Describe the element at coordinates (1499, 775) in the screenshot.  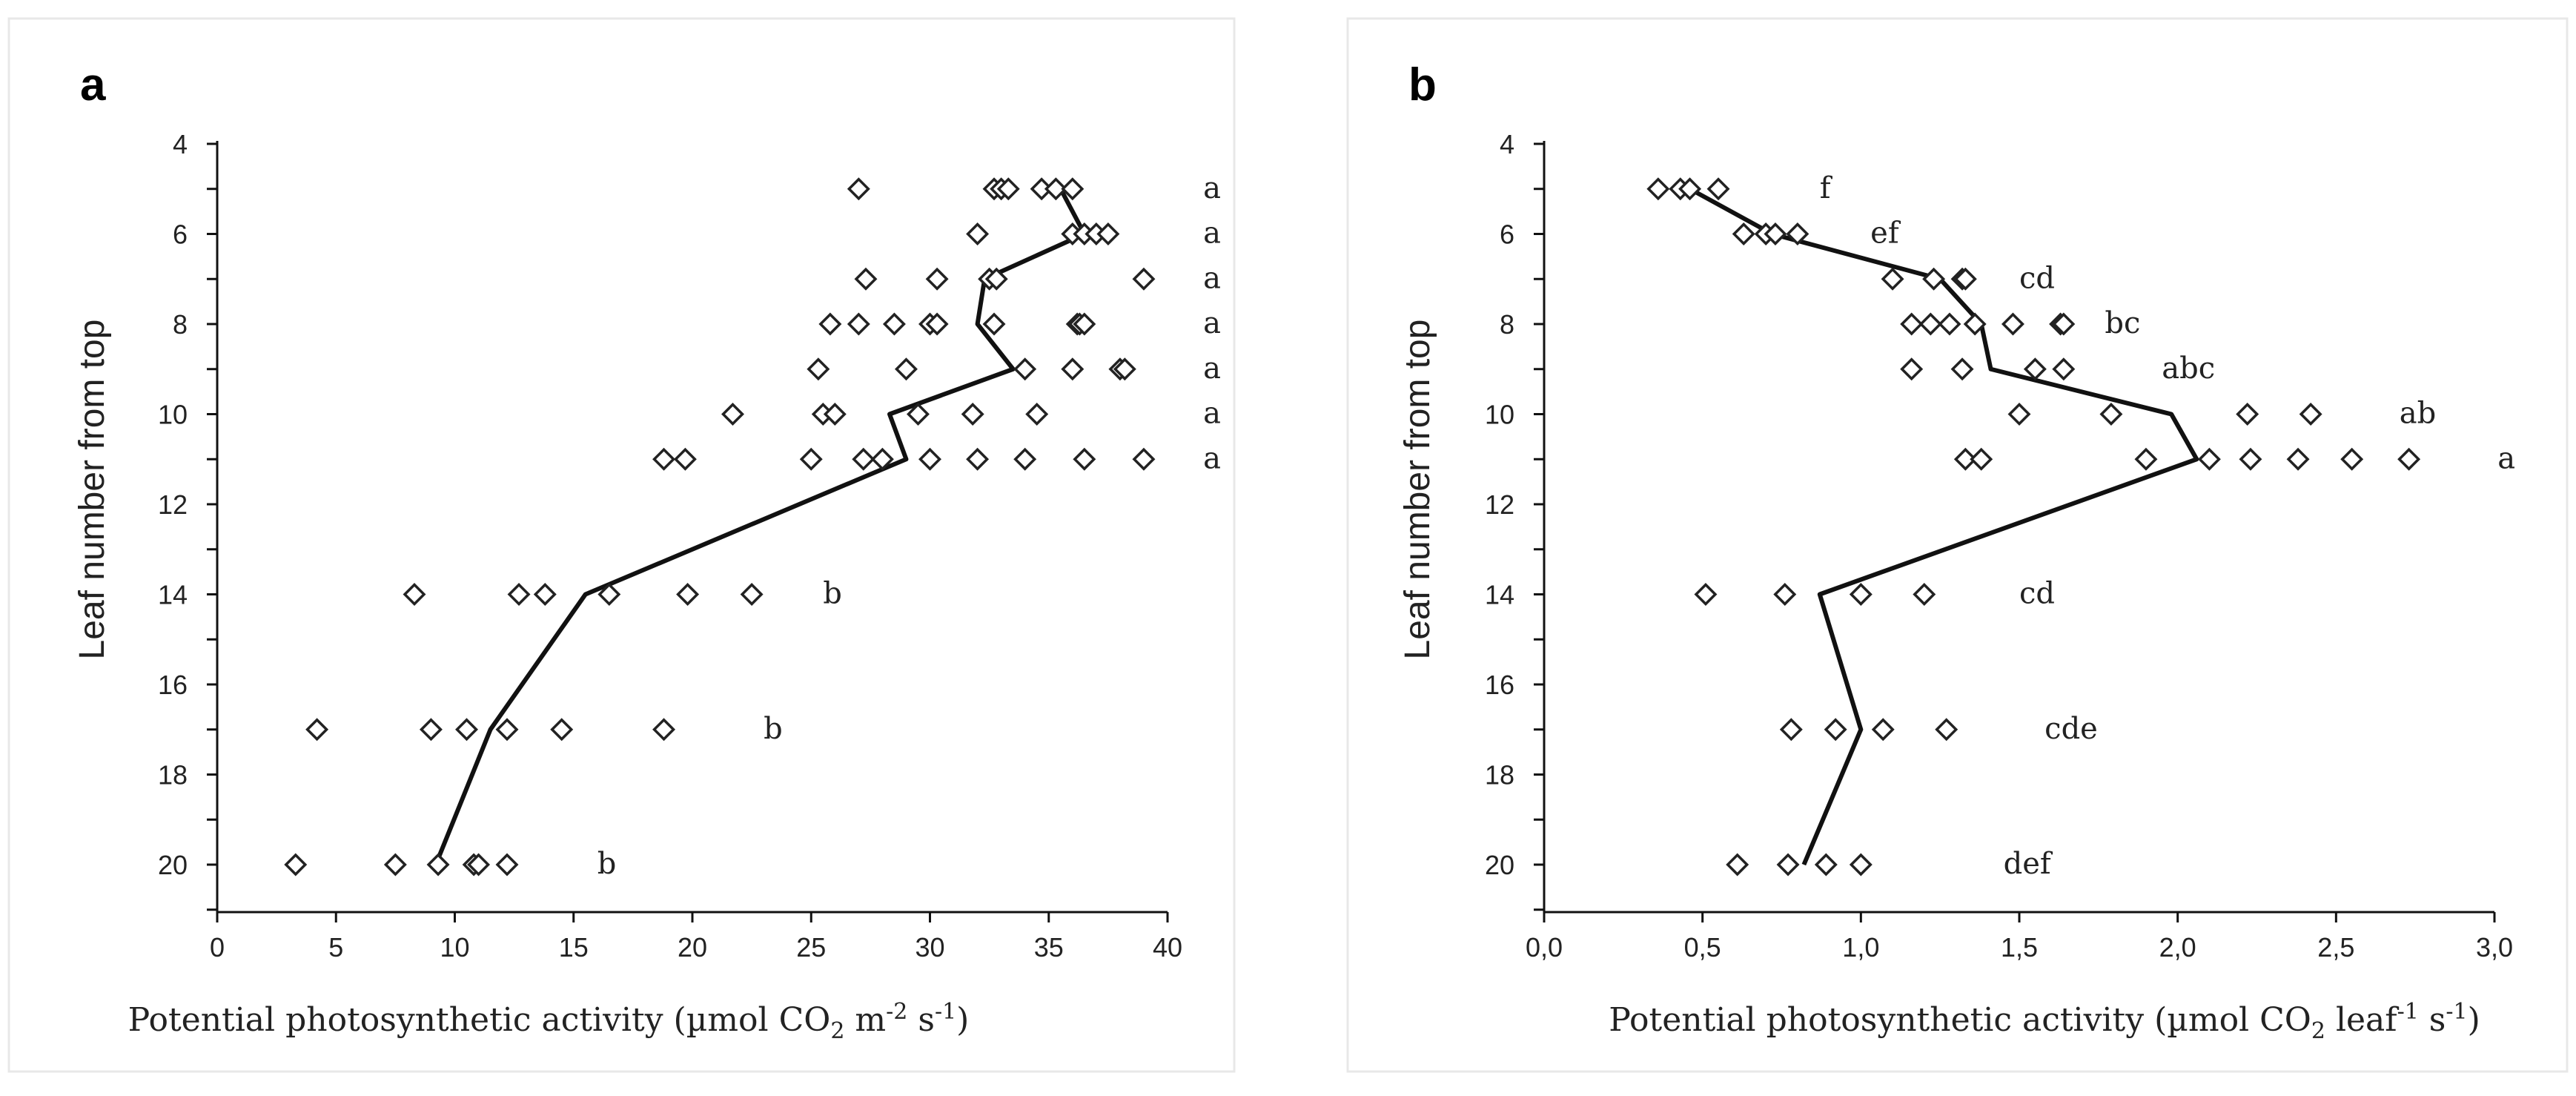
I see `panel-b-y-tick-label: 18` at that location.